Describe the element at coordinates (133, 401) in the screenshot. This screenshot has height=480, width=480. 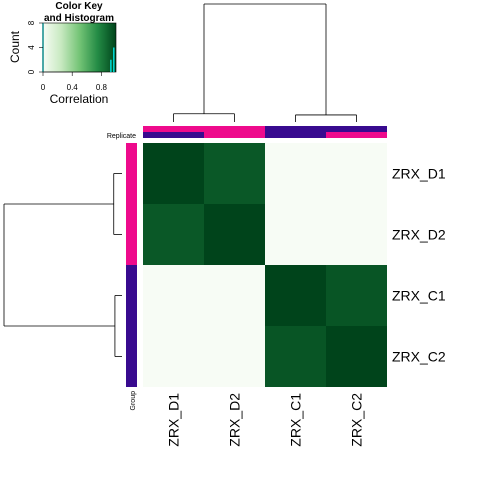
I see `row-annotation-label: Group` at that location.